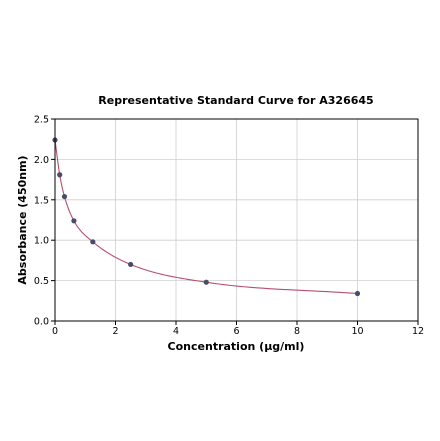 The width and height of the screenshot is (440, 441). I want to click on y-tick-labels: 0.0 0.5 1.0 1.5 2.0 2.5, so click(41, 221).